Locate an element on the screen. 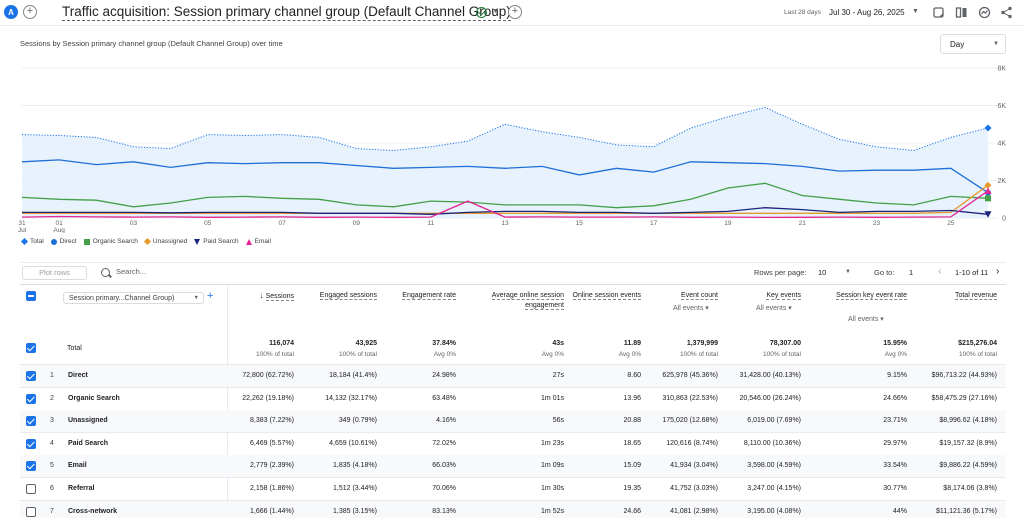 The image size is (1024, 518). total-row-checkbox is located at coordinates (31, 348).